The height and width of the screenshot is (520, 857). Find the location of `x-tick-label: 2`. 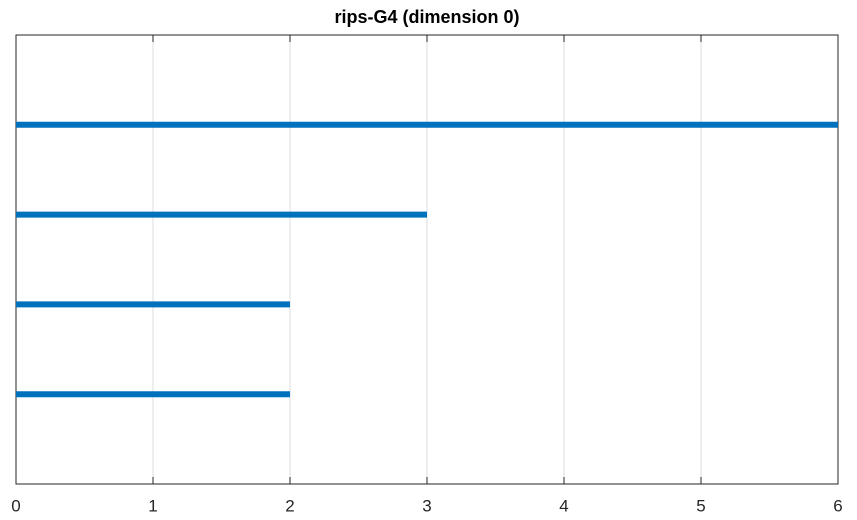

x-tick-label: 2 is located at coordinates (289, 505).